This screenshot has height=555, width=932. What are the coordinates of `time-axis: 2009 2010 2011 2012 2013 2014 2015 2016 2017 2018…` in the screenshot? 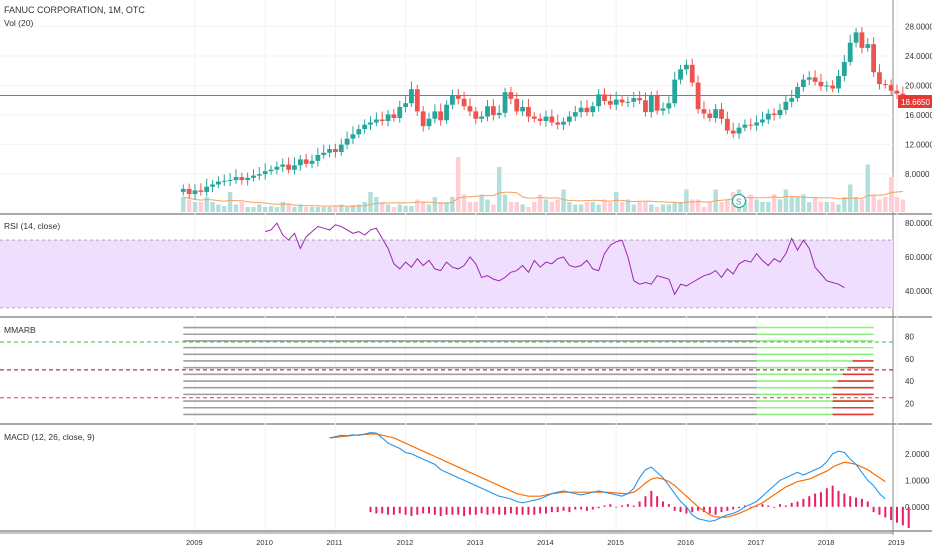 It's located at (545, 542).